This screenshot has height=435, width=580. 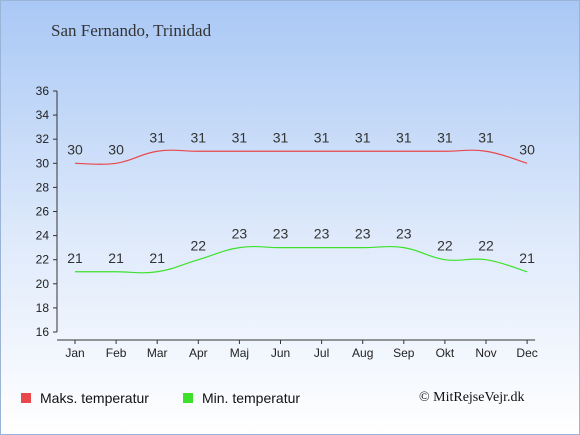 I want to click on y-tick-label: 16, so click(x=43, y=332).